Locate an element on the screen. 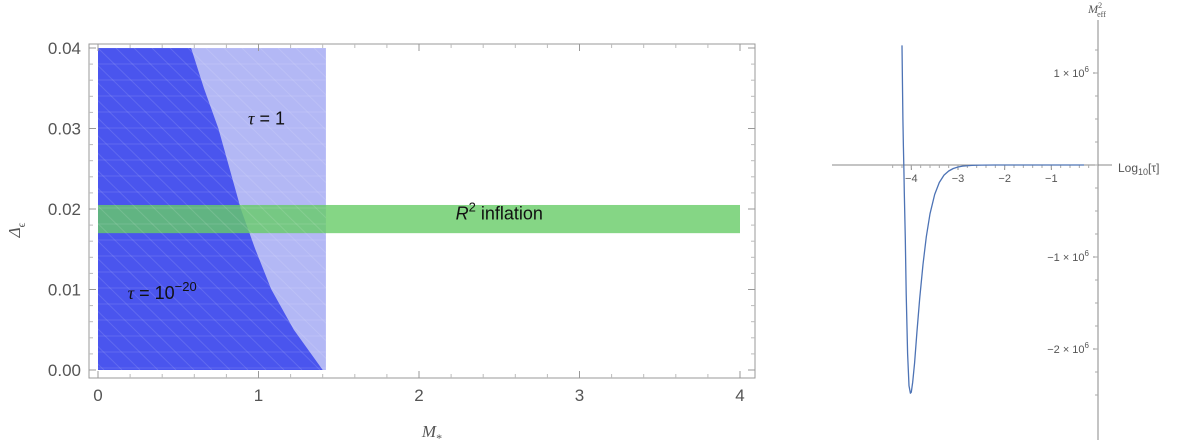 This screenshot has height=446, width=1185. annotation-tau-1: τ = 1 is located at coordinates (266, 118).